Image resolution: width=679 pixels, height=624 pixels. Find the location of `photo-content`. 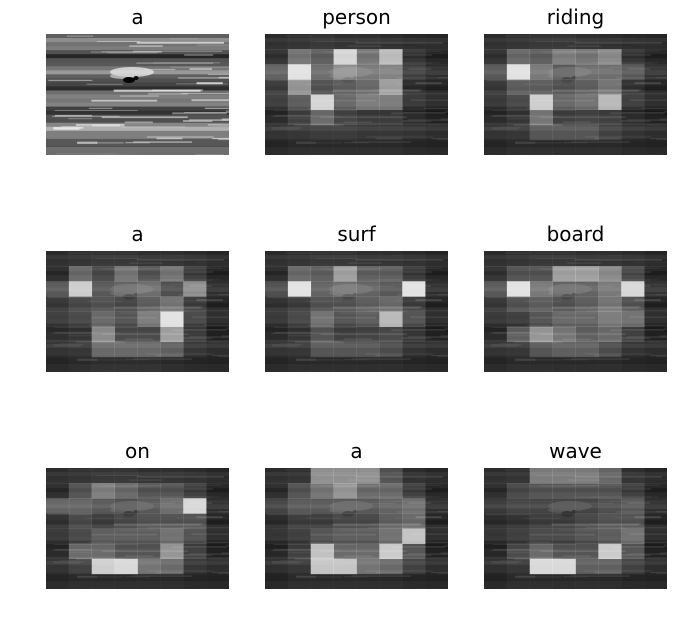

photo-content is located at coordinates (137, 94).